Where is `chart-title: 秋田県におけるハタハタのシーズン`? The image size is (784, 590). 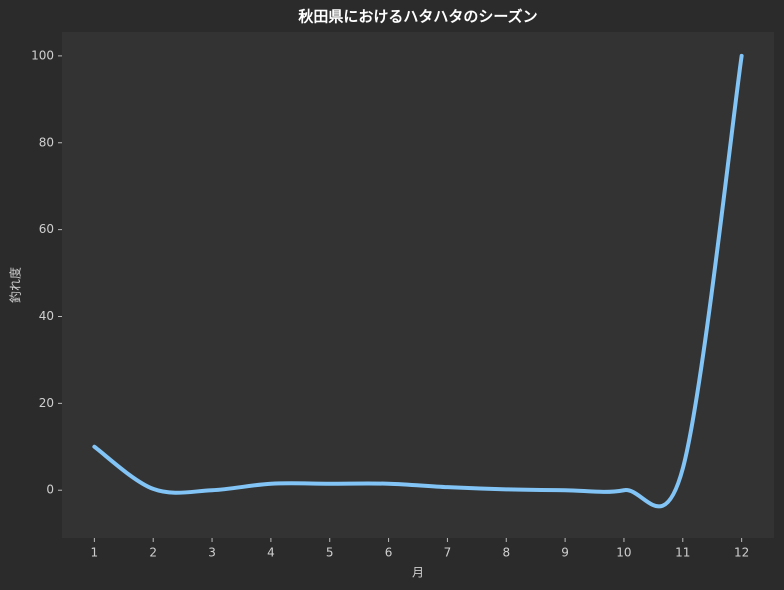
chart-title: 秋田県におけるハタハタのシーズン is located at coordinates (417, 17).